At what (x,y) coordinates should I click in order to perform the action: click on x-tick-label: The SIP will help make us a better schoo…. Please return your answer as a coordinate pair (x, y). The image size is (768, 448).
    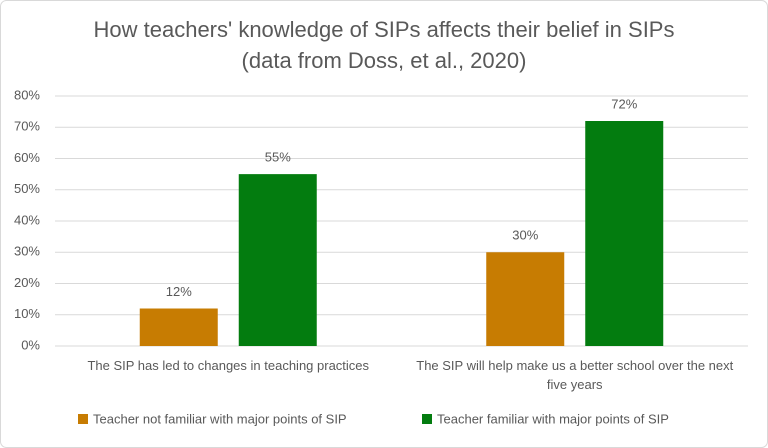
    Looking at the image, I should click on (575, 375).